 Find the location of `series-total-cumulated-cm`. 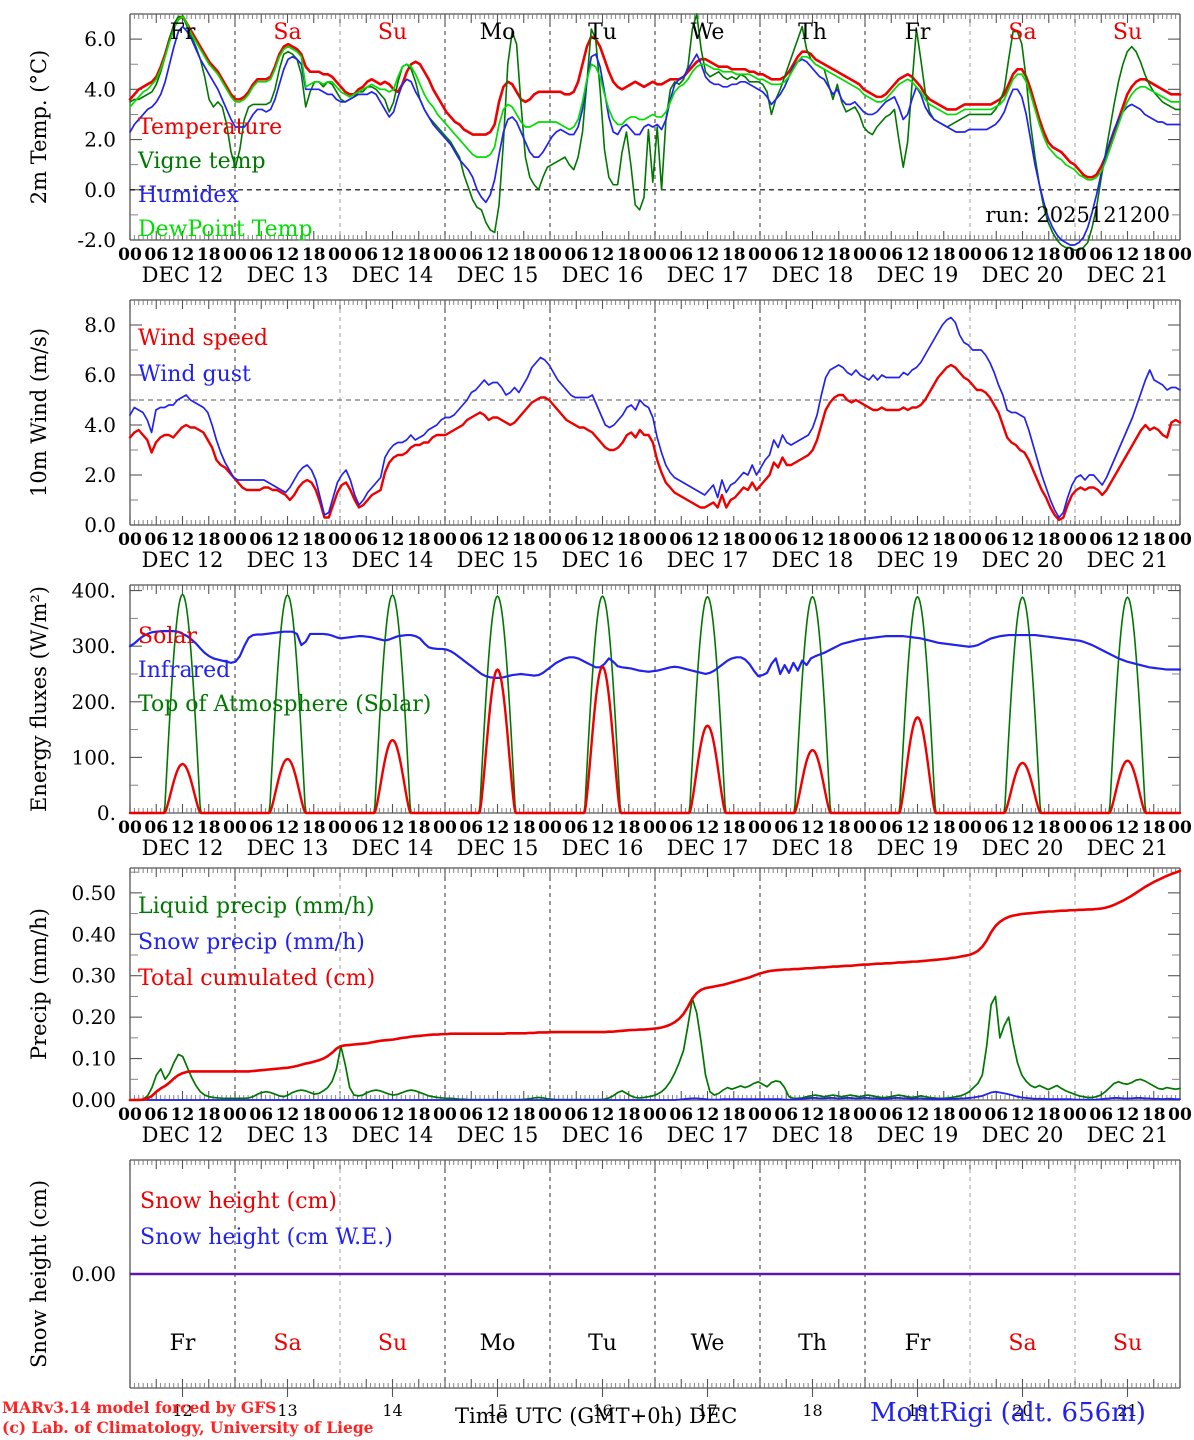

series-total-cumulated-cm is located at coordinates (655, 985).